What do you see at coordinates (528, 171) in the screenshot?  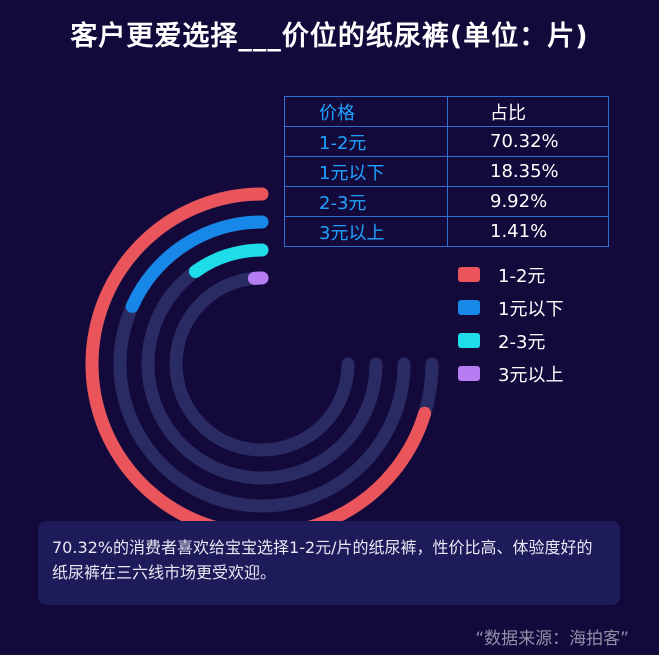 I see `table-cell-share: 18.35%` at bounding box center [528, 171].